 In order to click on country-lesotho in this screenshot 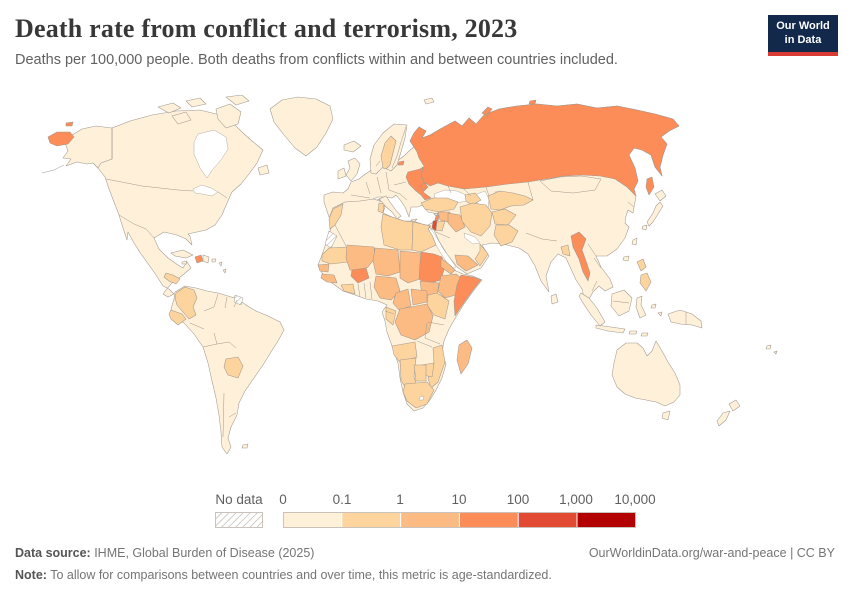, I will do `click(421, 398)`.